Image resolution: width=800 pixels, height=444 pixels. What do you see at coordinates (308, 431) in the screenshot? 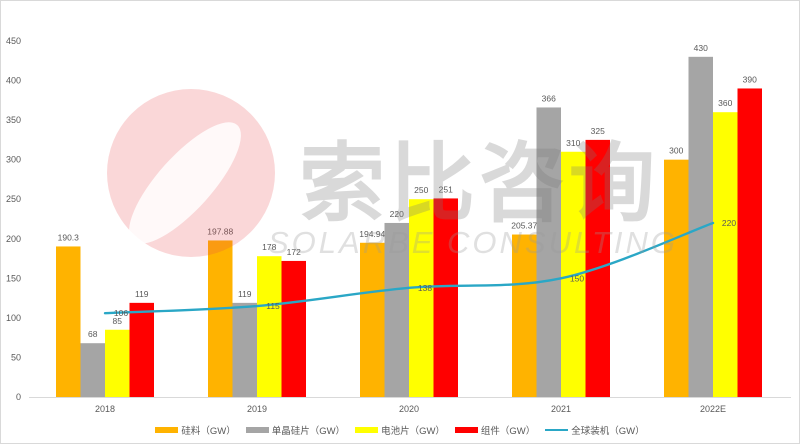
I see `legend-label: 单晶硅片（GW）` at bounding box center [308, 431].